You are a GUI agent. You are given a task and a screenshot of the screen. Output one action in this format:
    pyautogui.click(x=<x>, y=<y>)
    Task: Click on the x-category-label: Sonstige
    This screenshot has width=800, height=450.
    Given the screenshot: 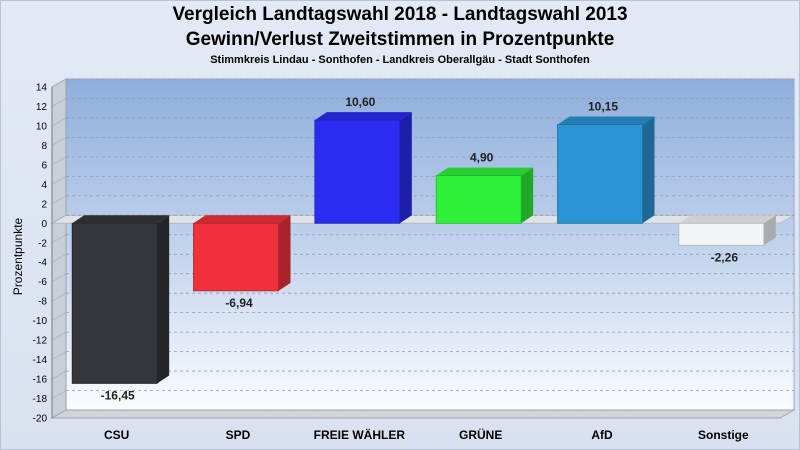 What is the action you would take?
    pyautogui.click(x=723, y=435)
    